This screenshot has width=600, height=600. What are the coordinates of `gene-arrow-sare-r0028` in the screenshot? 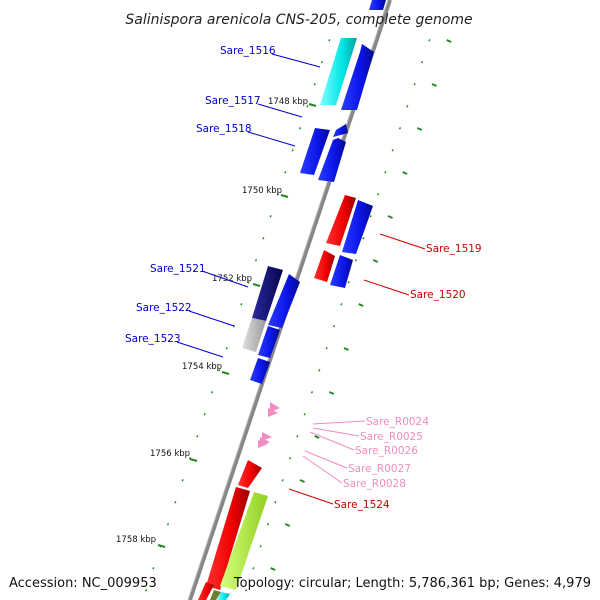 It's located at (263, 444).